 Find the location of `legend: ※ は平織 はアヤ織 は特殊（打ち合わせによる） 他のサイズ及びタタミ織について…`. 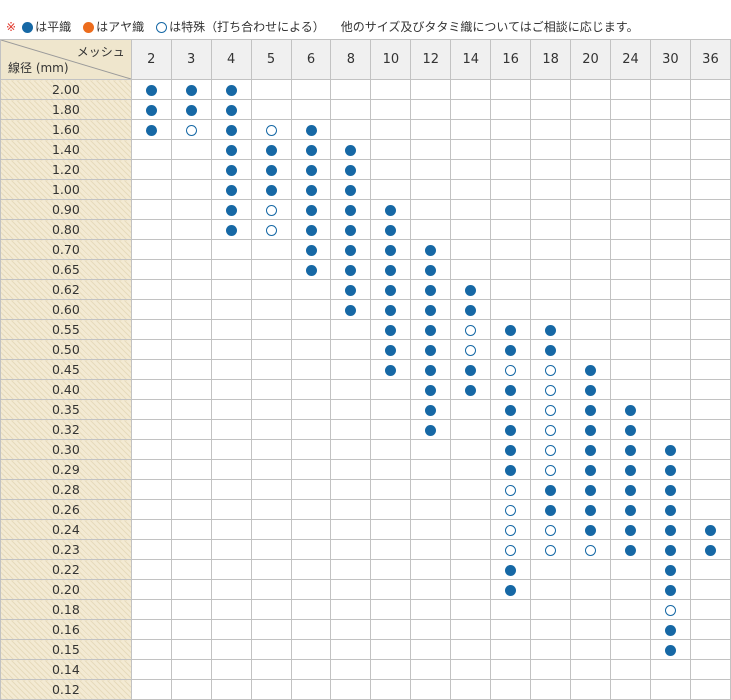

legend: ※ は平織 はアヤ織 は特殊（打ち合わせによる） 他のサイズ及びタタミ織について… is located at coordinates (322, 27).